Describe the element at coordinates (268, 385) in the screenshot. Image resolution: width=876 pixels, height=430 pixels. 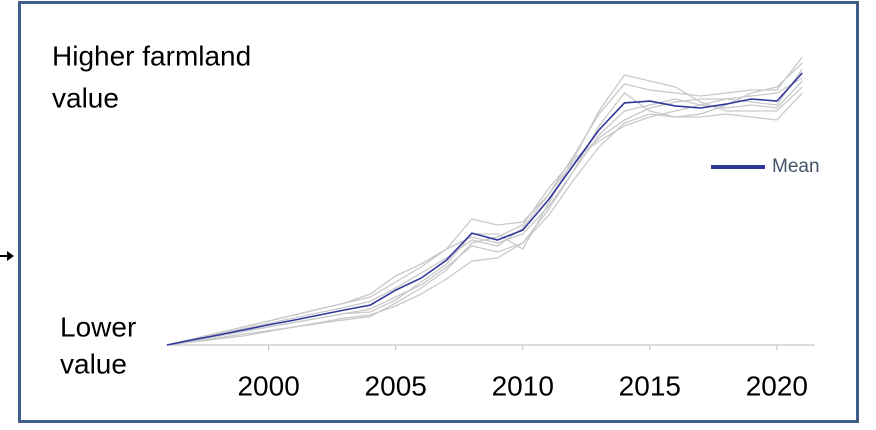
I see `x-tick-label: 2000` at that location.